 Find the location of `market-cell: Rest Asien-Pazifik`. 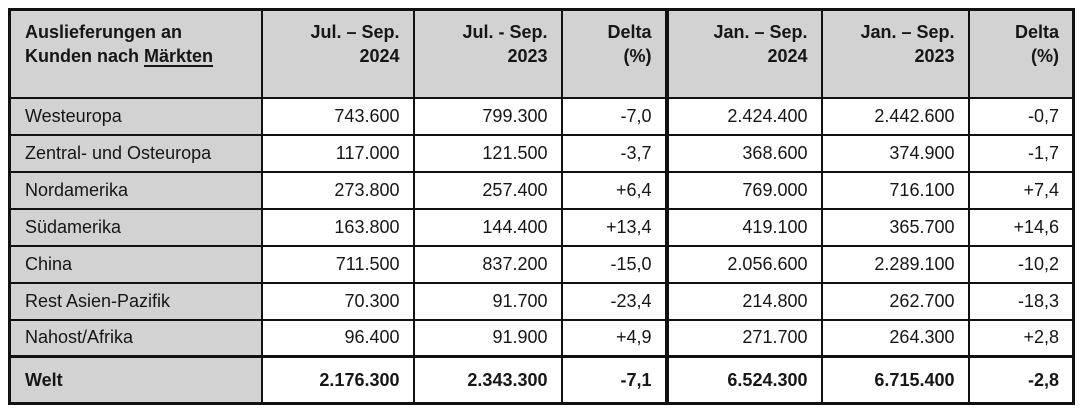

market-cell: Rest Asien-Pazifik is located at coordinates (135, 301).